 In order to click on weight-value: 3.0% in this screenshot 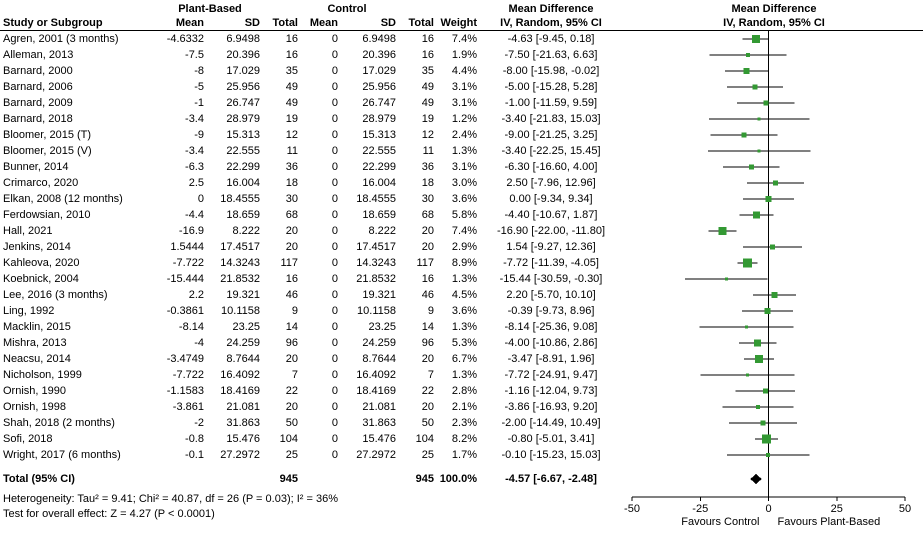, I will do `click(464, 183)`.